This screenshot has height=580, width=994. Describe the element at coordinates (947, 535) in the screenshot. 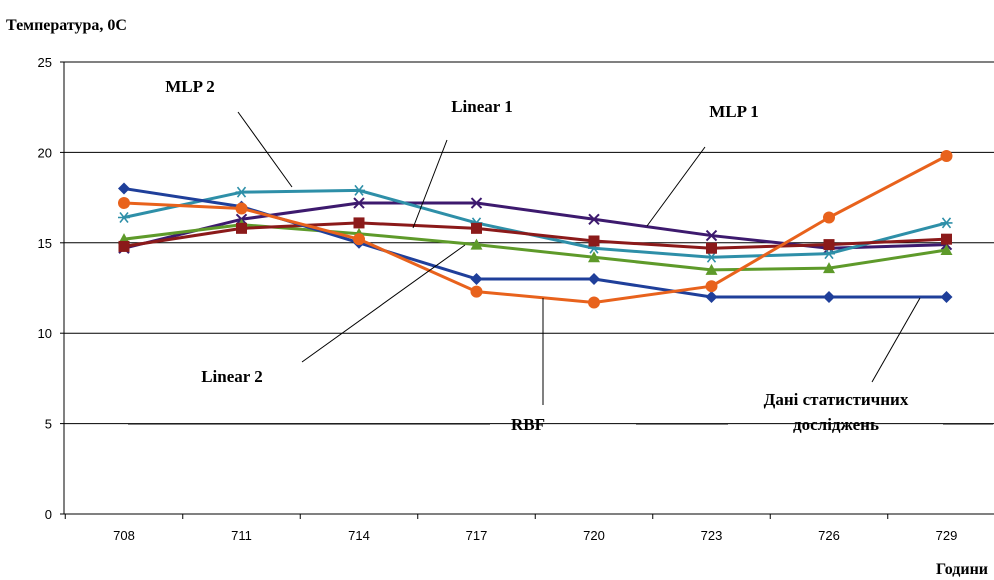

I see `x-tick-label: 729` at that location.